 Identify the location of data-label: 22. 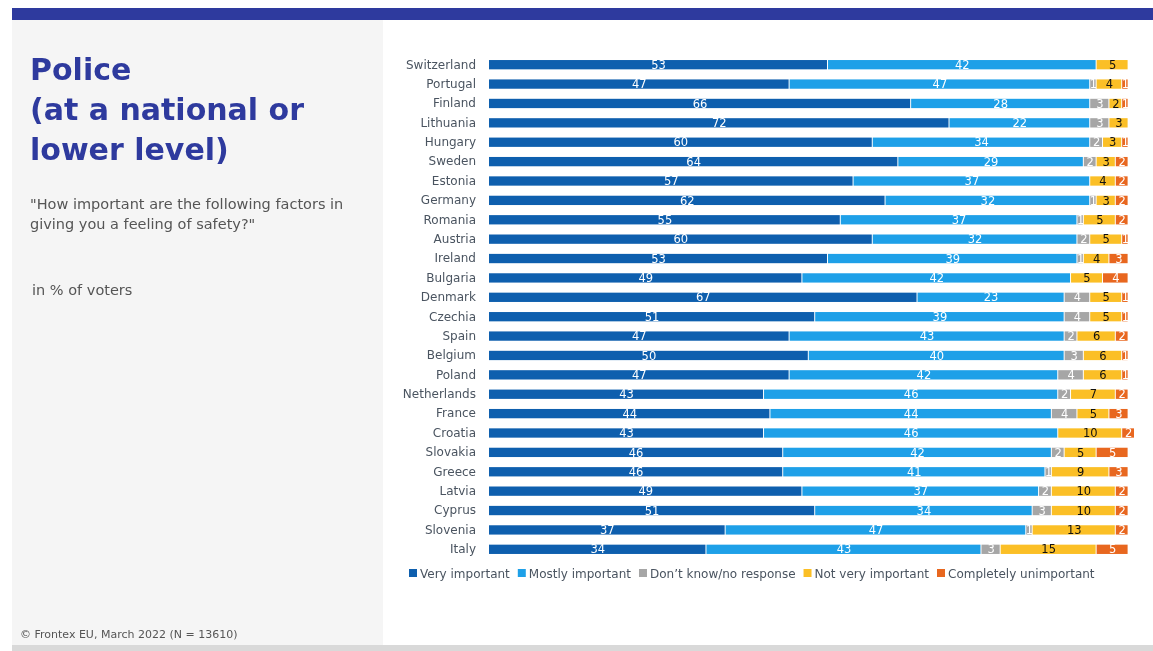
(1020, 122).